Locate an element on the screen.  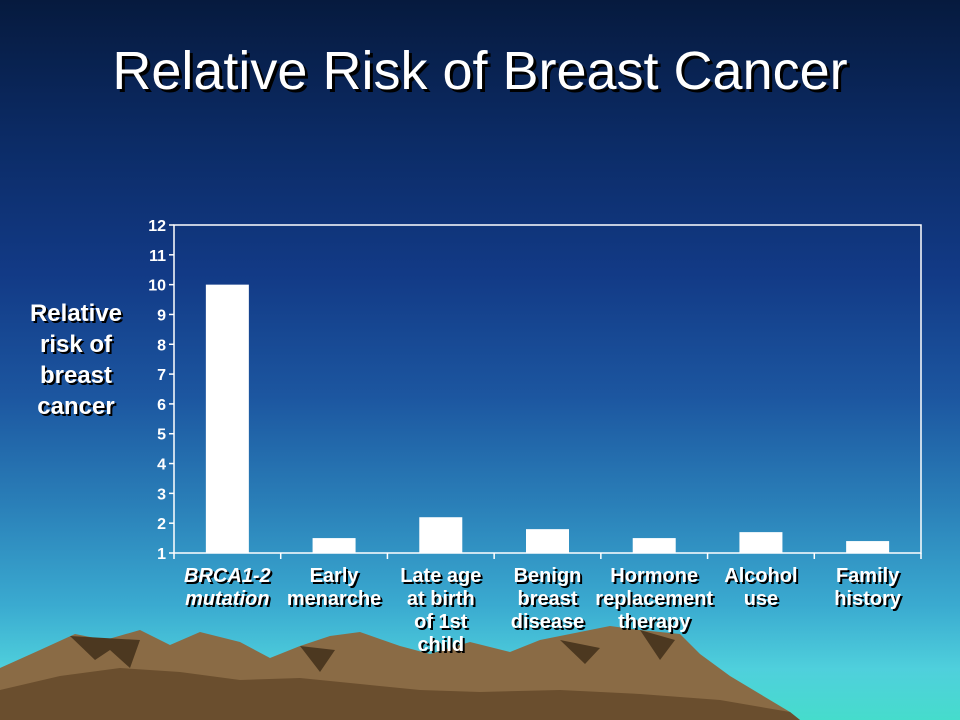
y-axis-label: Relative risk of breast cancer is located at coordinates (76, 360).